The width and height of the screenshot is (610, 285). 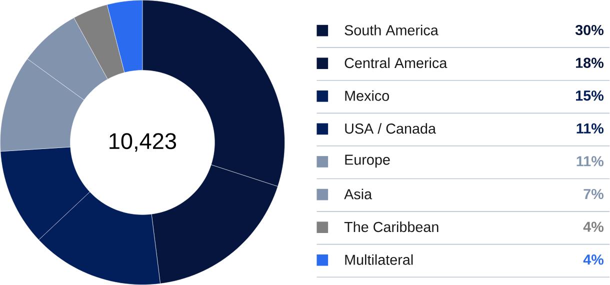 What do you see at coordinates (391, 30) in the screenshot?
I see `legend-label: South America` at bounding box center [391, 30].